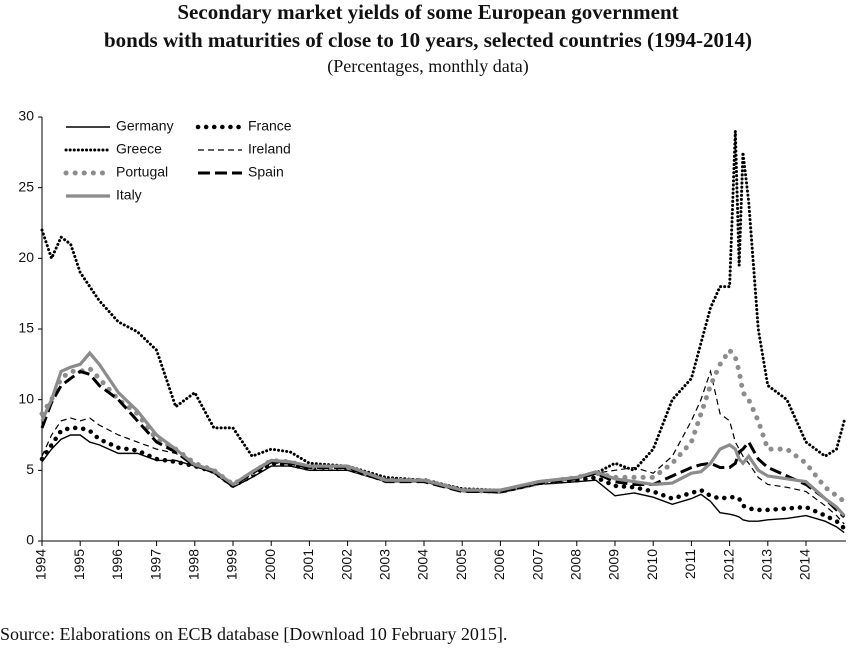 The image size is (848, 653). What do you see at coordinates (79, 564) in the screenshot?
I see `x-tick-label: 1995` at bounding box center [79, 564].